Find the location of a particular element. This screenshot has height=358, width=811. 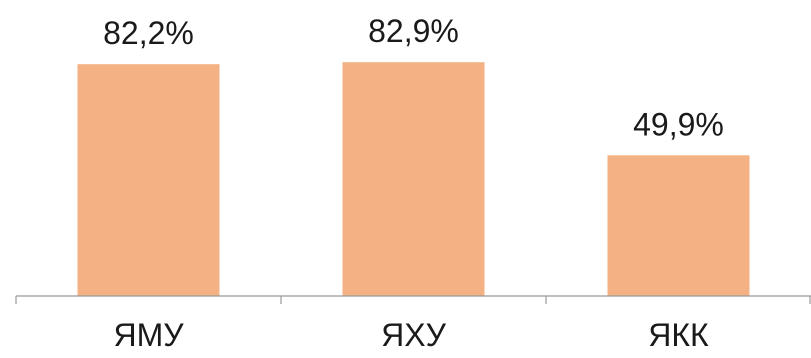

category-labels-layer: ЯМУ ЯХУ ЯКК is located at coordinates (411, 335).